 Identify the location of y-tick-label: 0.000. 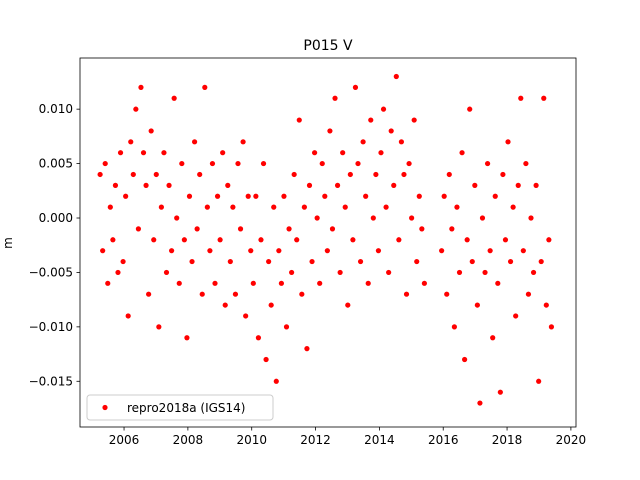
(56, 218).